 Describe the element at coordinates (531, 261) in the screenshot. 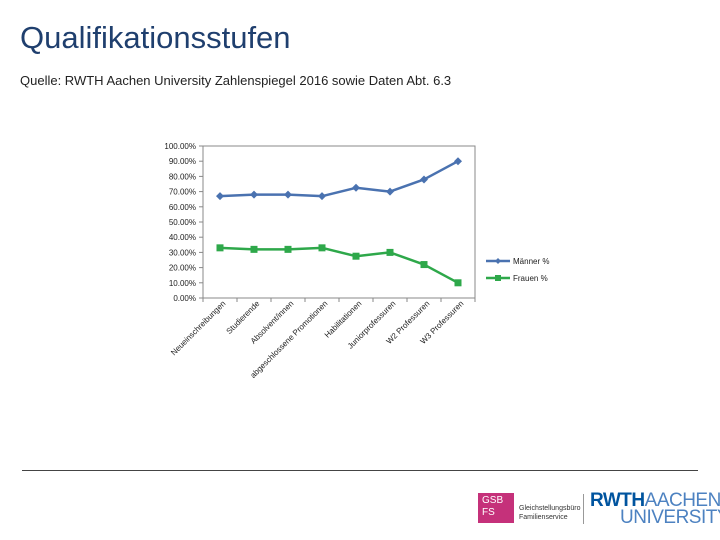

I see `legend-label-maenner: Männer %` at that location.